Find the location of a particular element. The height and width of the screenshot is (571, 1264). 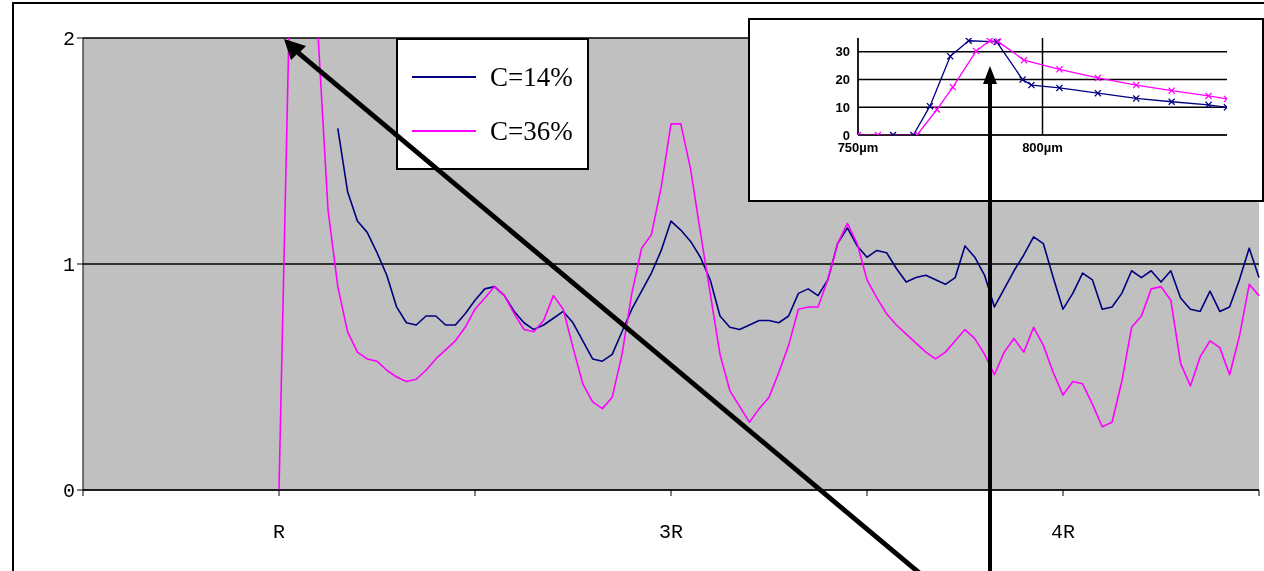

legend-label: C=36% is located at coordinates (531, 131).